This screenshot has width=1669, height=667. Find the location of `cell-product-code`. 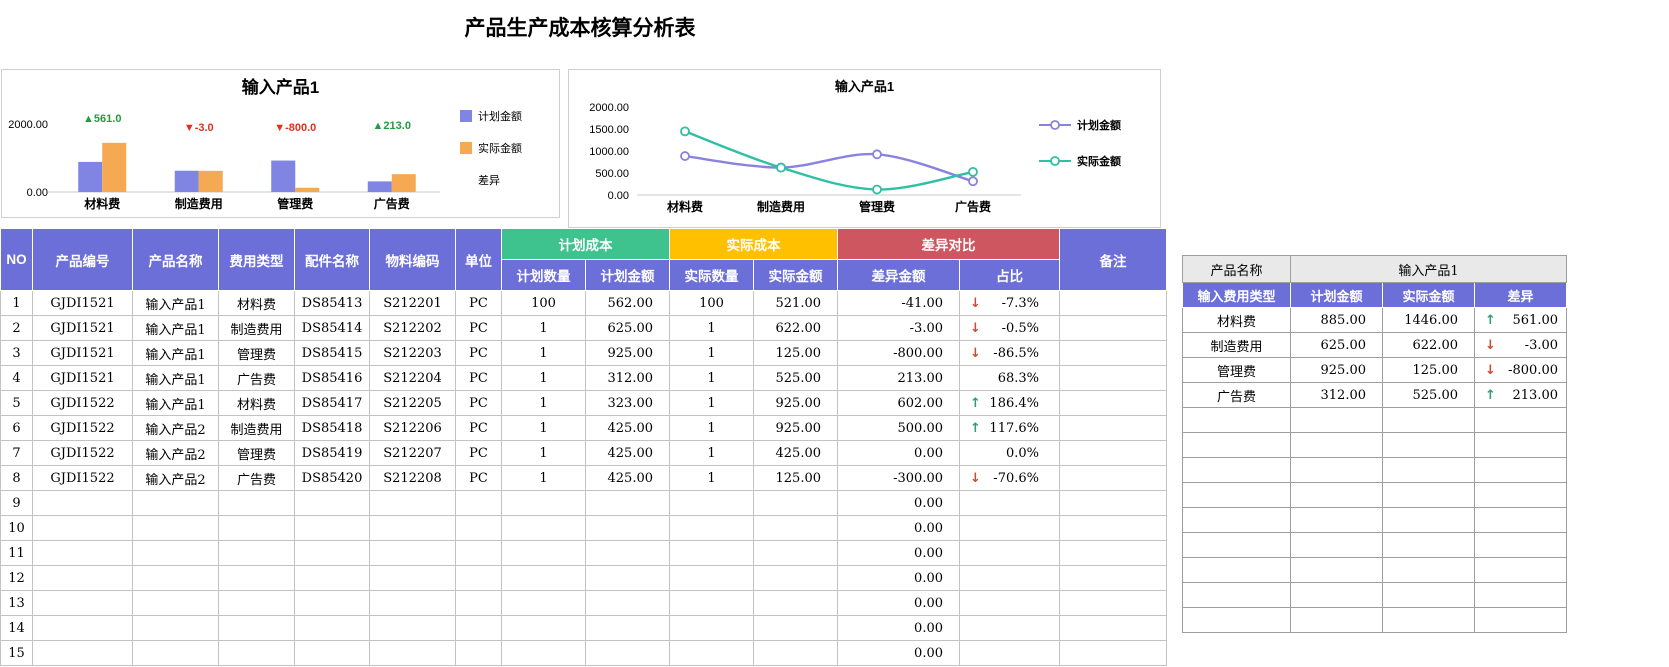

cell-product-code is located at coordinates (82, 578).